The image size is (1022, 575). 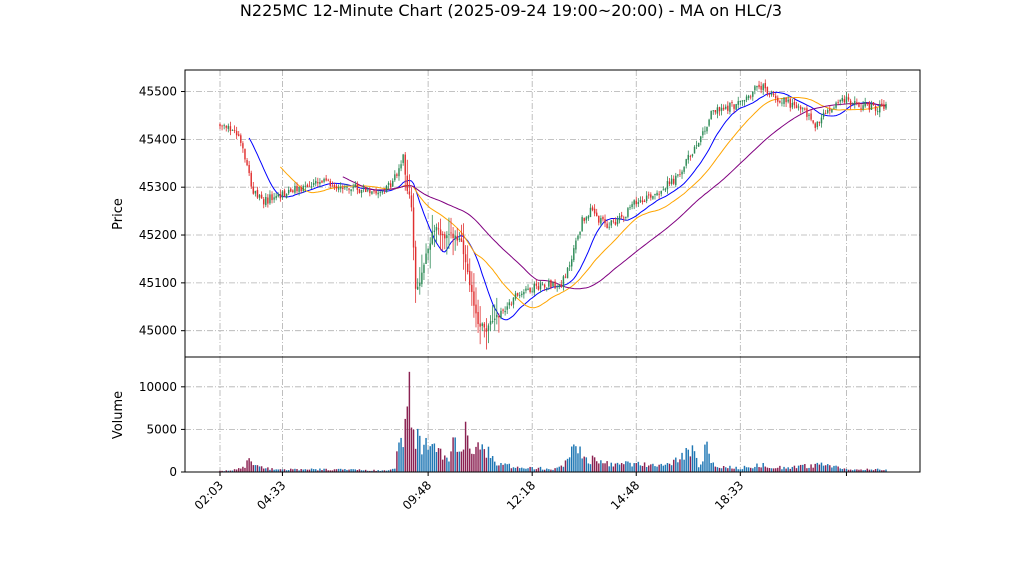 I want to click on x-tick-label: 12:18, so click(x=521, y=495).